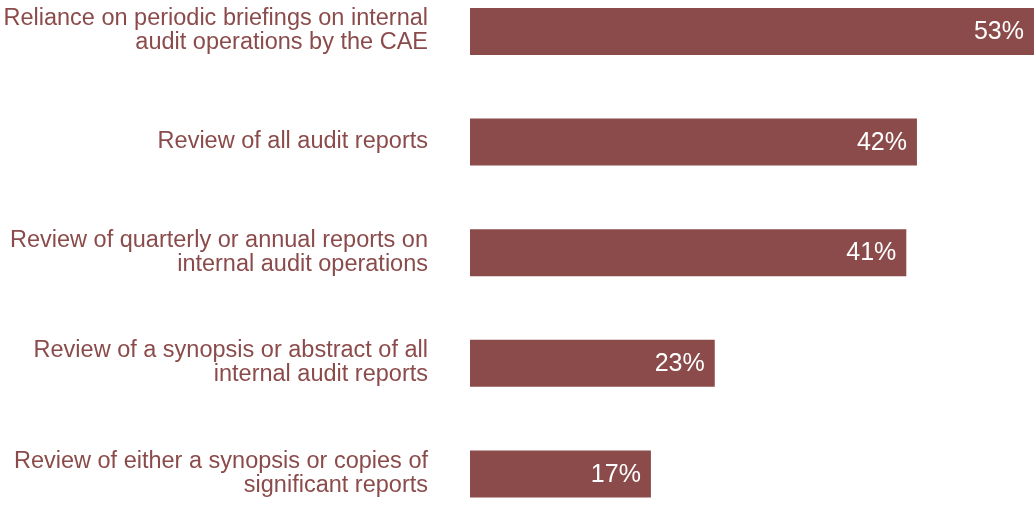 This screenshot has width=1034, height=505. What do you see at coordinates (871, 251) in the screenshot?
I see `data-label: 41%` at bounding box center [871, 251].